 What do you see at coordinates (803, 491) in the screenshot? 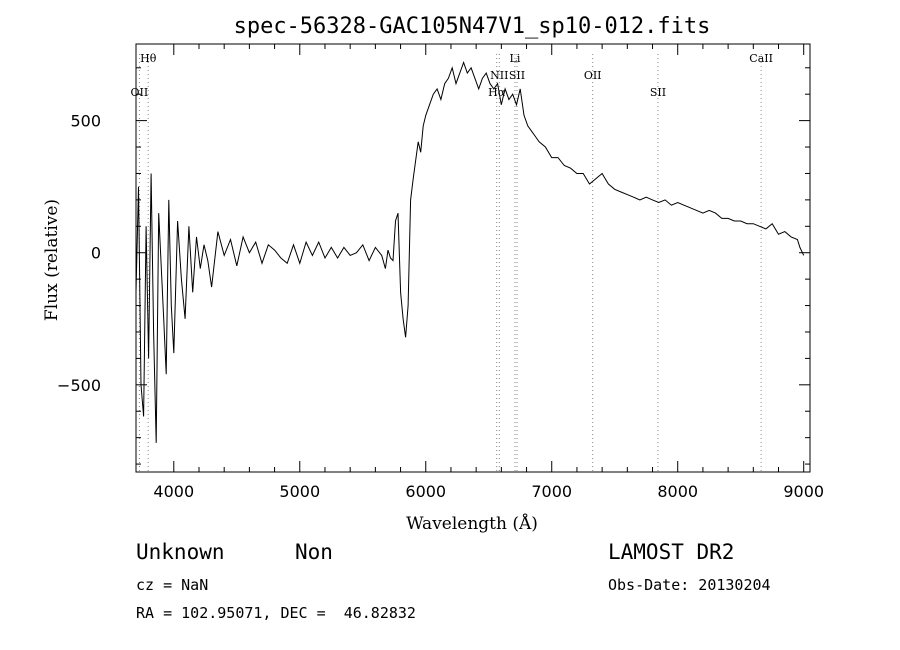
I see `x-tick-label: 9000` at bounding box center [803, 491].